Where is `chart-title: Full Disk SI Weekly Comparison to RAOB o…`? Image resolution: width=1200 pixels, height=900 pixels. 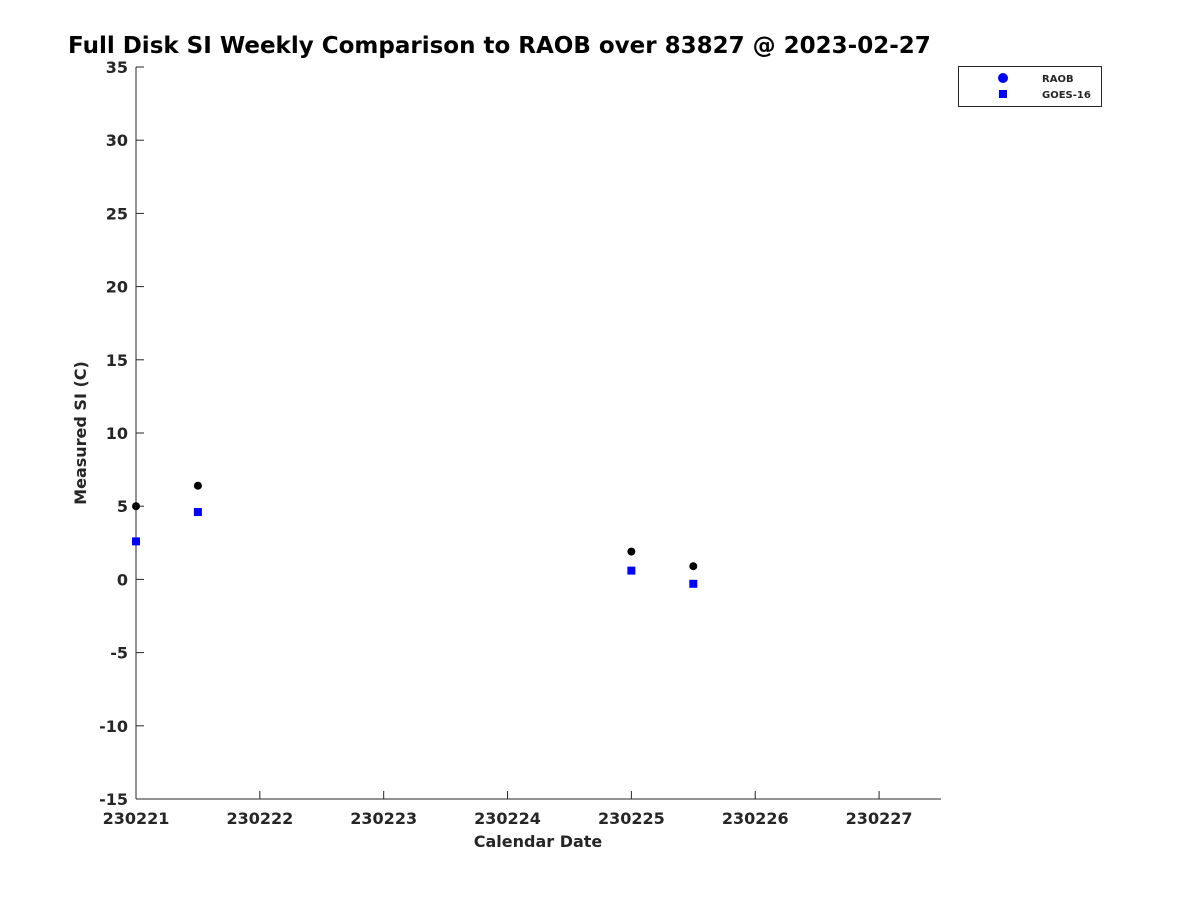
chart-title: Full Disk SI Weekly Comparison to RAOB o… is located at coordinates (499, 46).